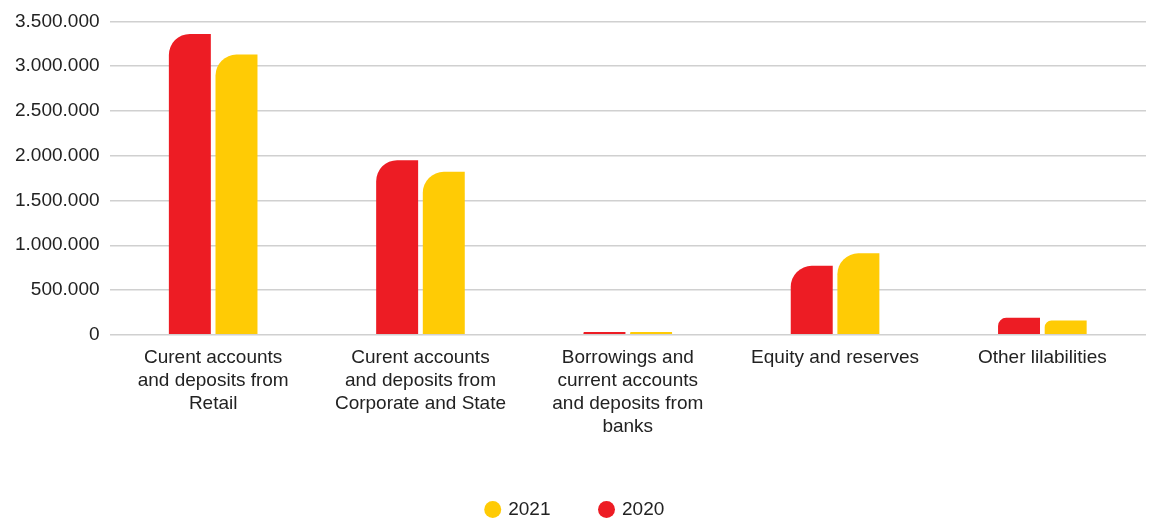  Describe the element at coordinates (628, 391) in the screenshot. I see `x-tick-label: Borrowings and current accounts and deposits from banks` at that location.